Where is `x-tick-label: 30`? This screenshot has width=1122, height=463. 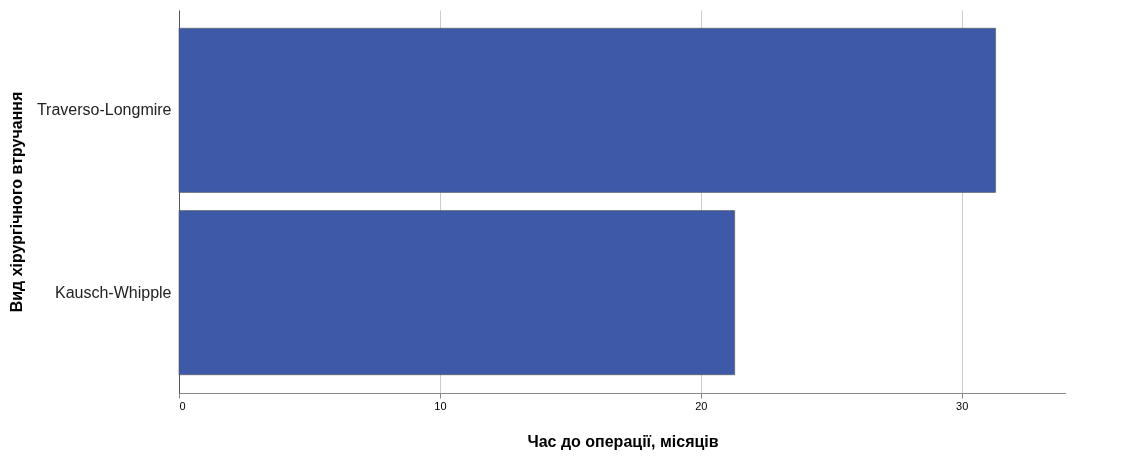
x-tick-label: 30 is located at coordinates (962, 405).